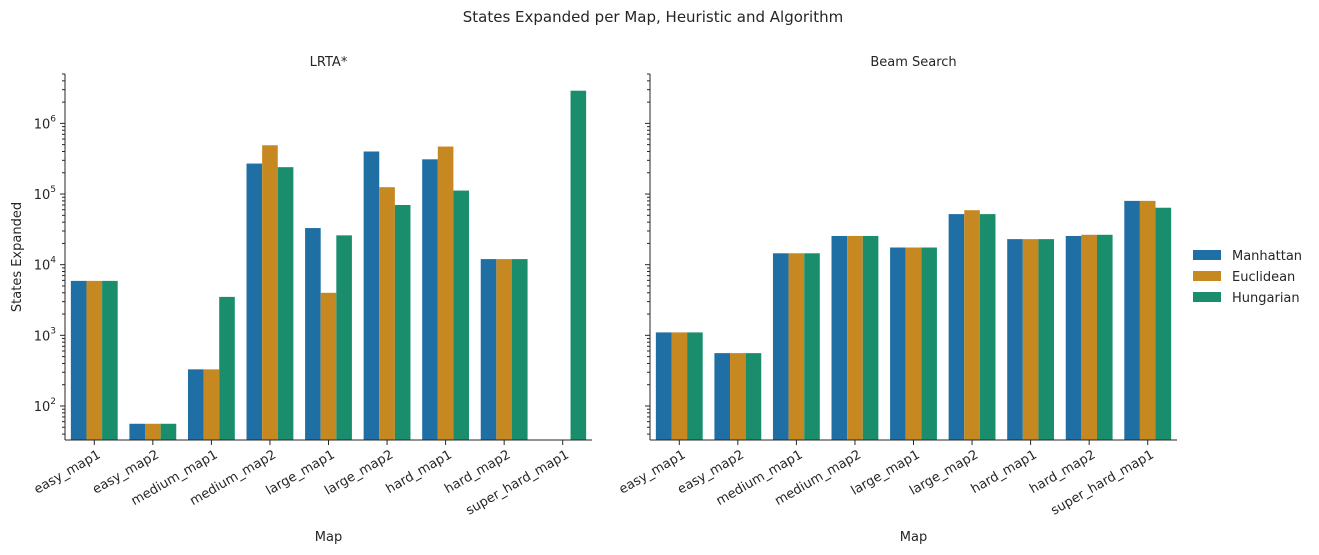 The height and width of the screenshot is (555, 1319). What do you see at coordinates (17, 257) in the screenshot?
I see `y-axis-label: States Expanded` at bounding box center [17, 257].